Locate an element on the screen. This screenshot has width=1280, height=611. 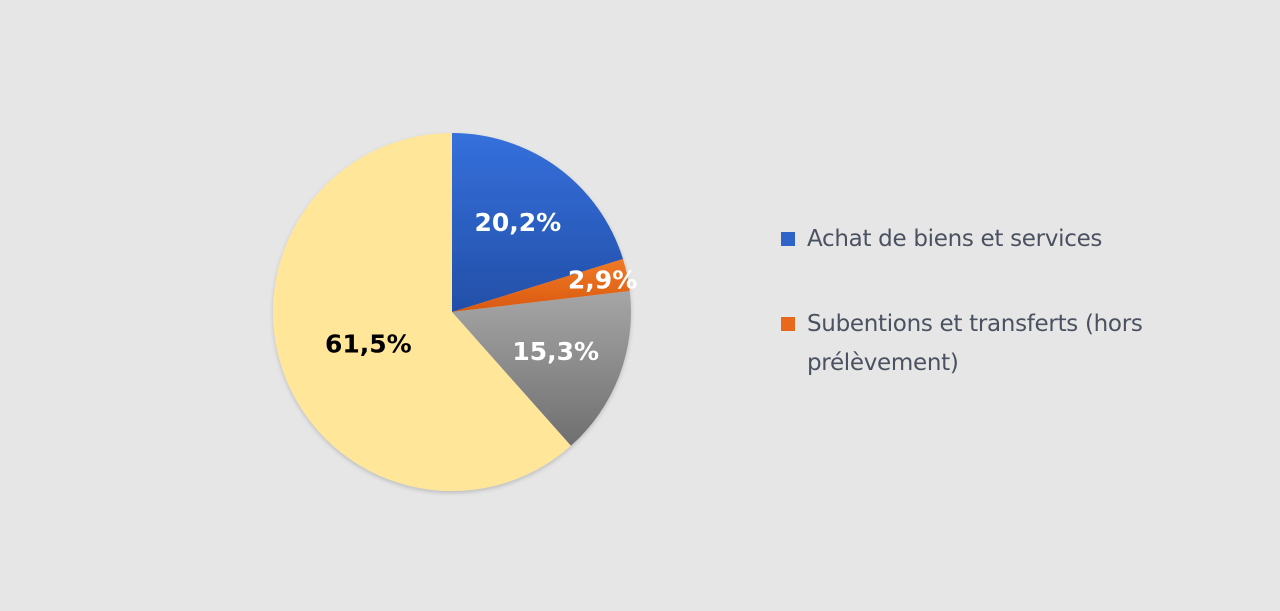
legend-item-achat: Achat de biens et services is located at coordinates (991, 239).